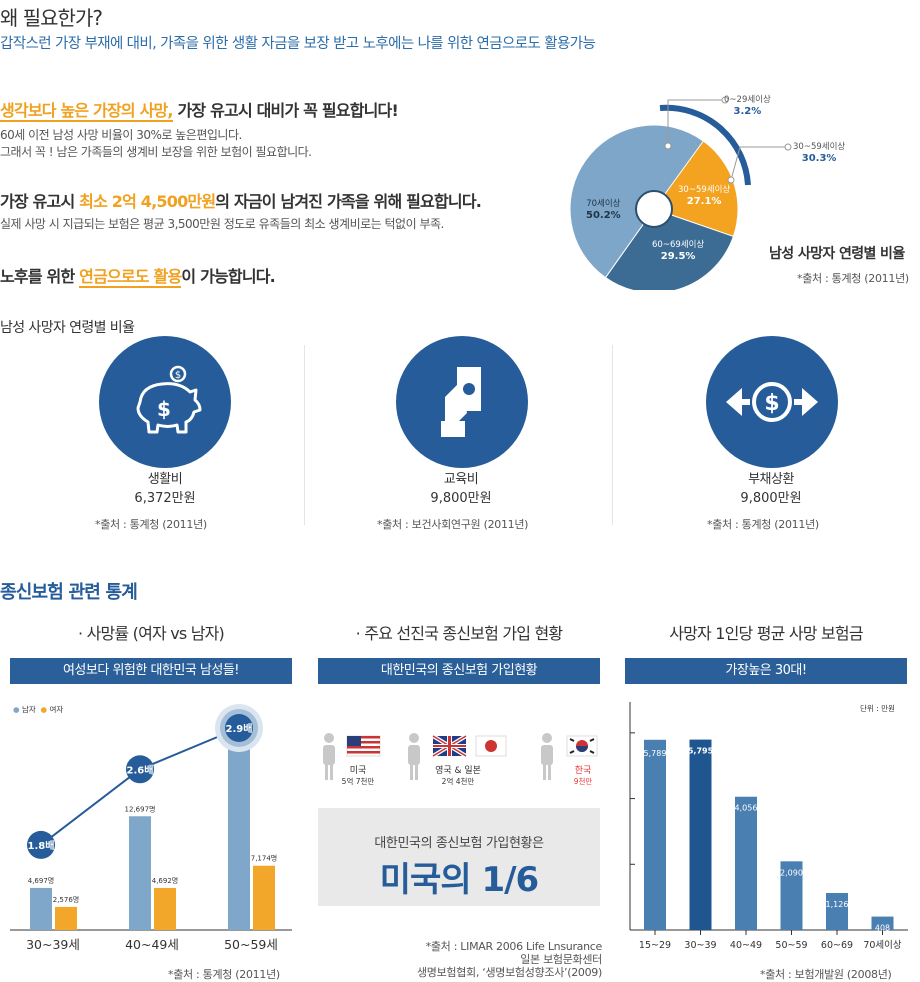 This screenshot has width=920, height=982. Describe the element at coordinates (655, 945) in the screenshot. I see `x-tick-label: 15~29` at that location.